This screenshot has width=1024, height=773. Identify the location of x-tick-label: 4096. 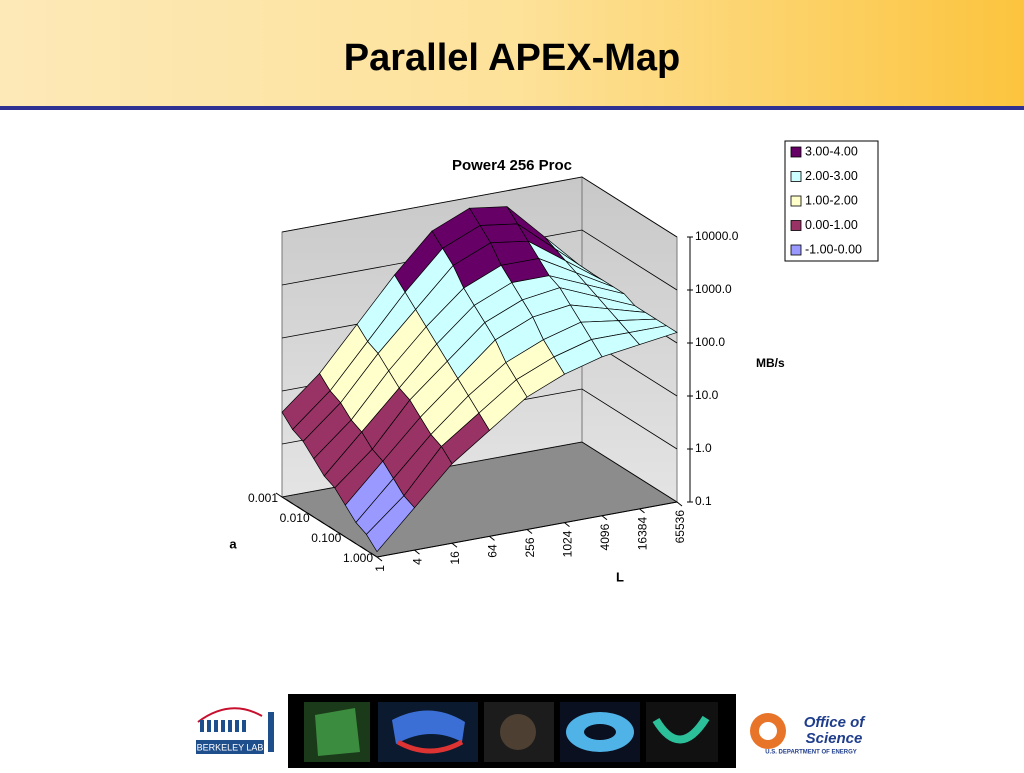
(605, 536).